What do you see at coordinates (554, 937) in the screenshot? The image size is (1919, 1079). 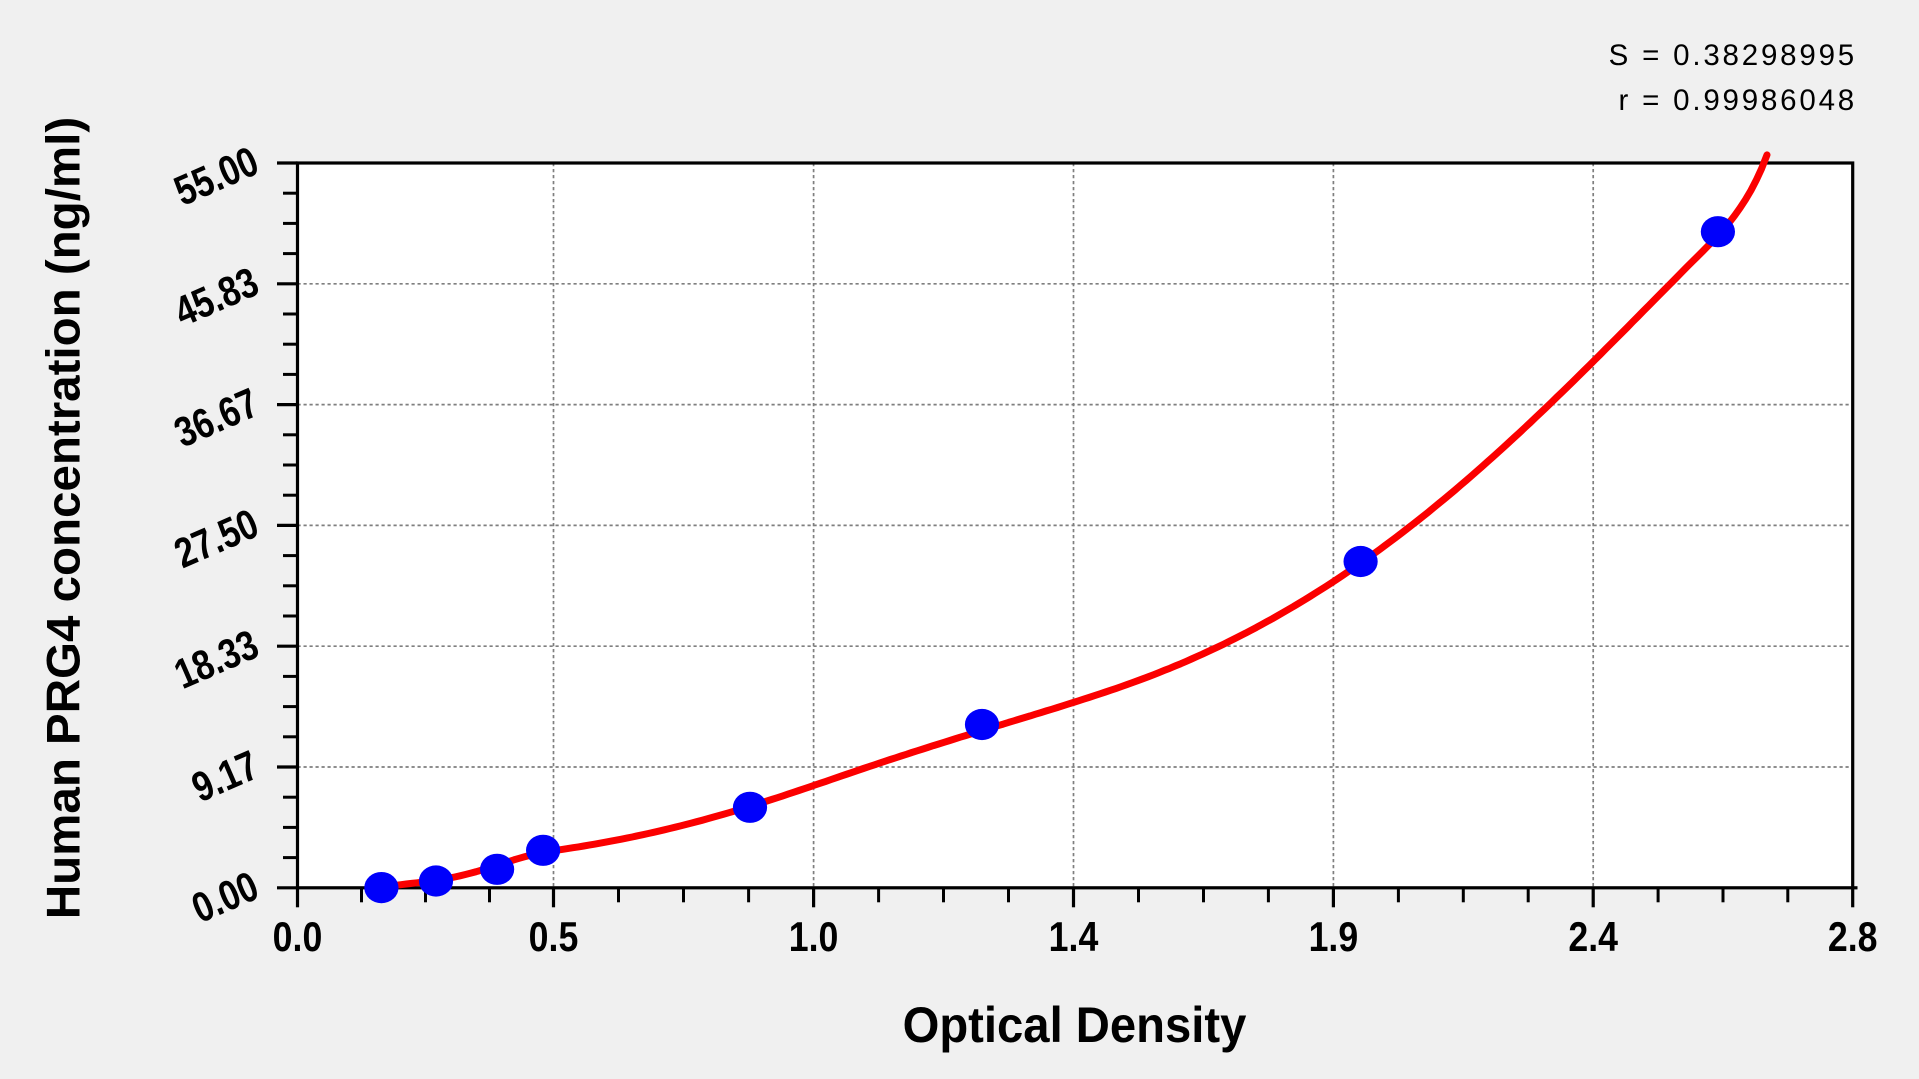 I see `svg-text: 0.5` at bounding box center [554, 937].